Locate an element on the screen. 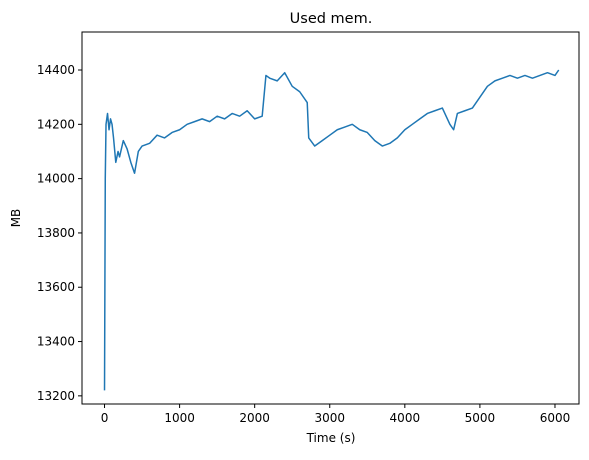  y-tick-label: 13400 is located at coordinates (56, 342).